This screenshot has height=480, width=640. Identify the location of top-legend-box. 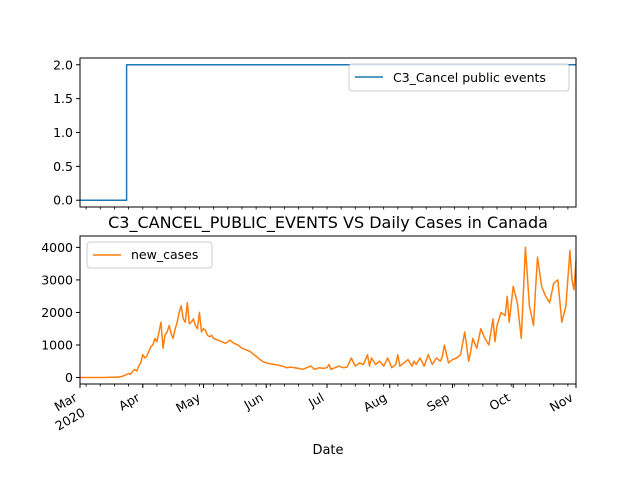
(459, 77).